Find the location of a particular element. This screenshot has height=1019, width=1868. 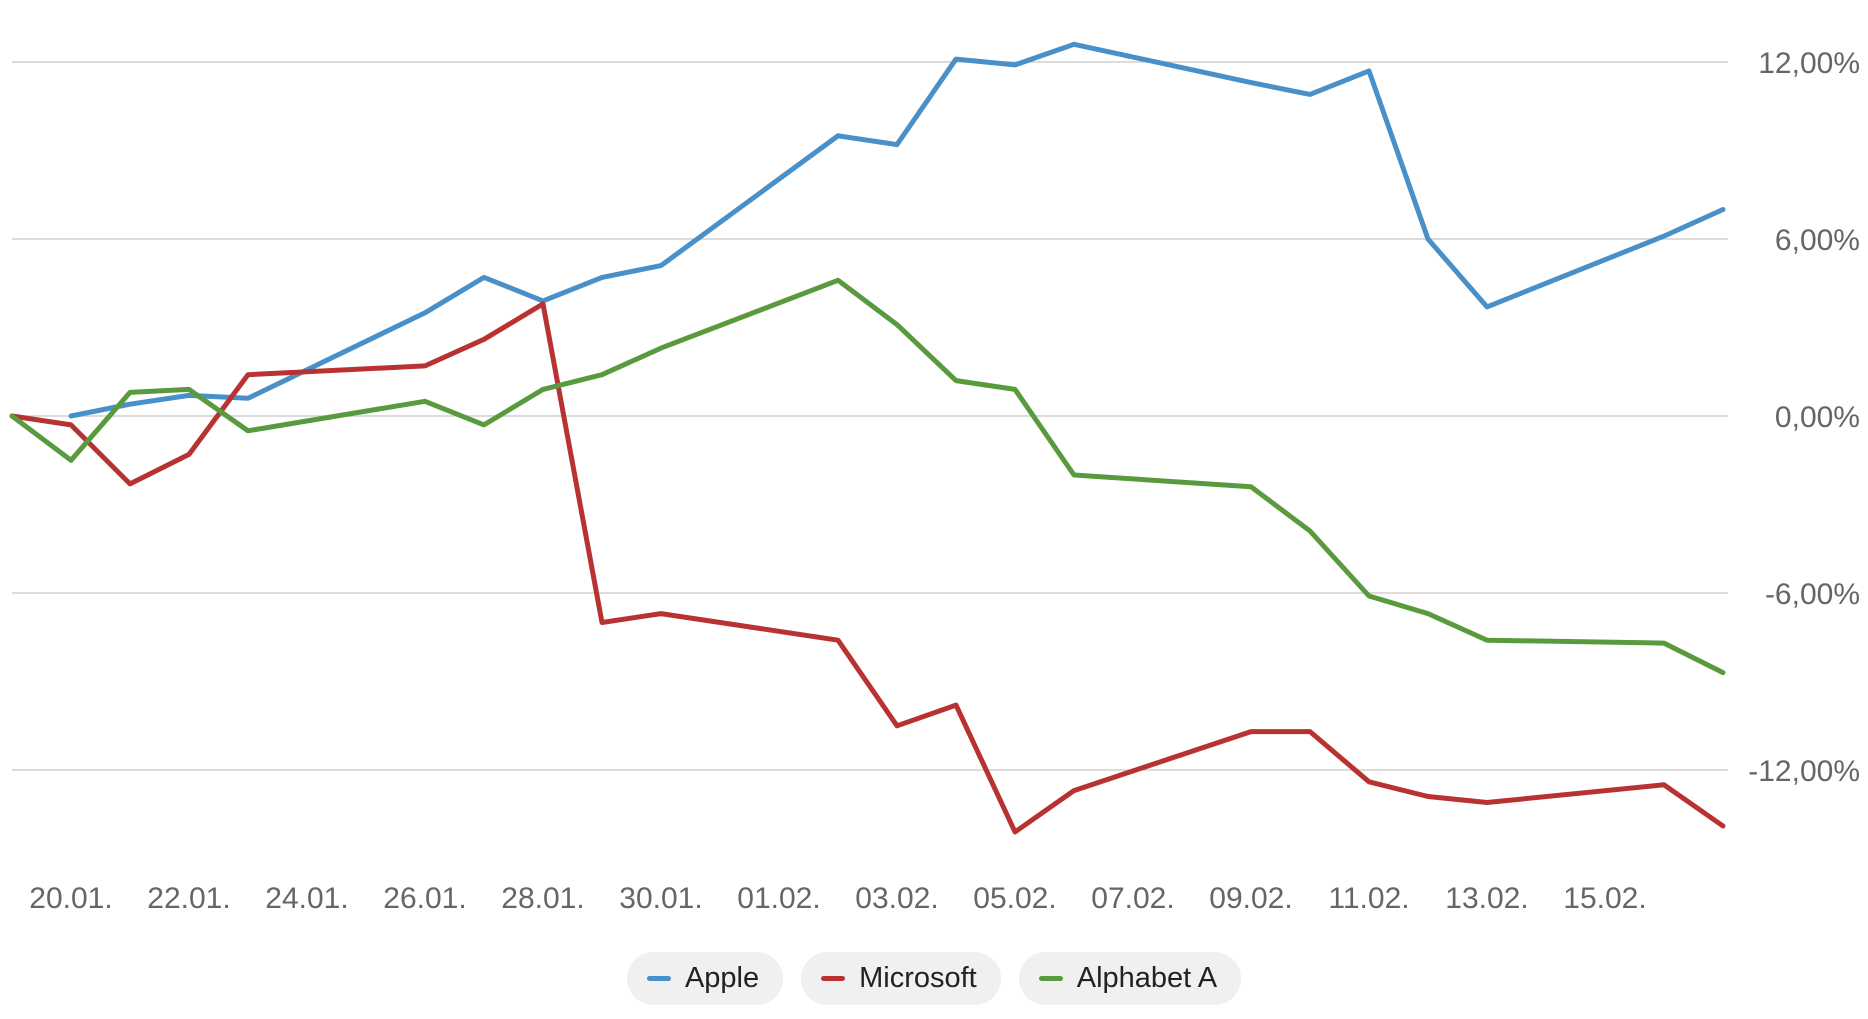

legend-item-microsoft: Microsoft is located at coordinates (901, 978).